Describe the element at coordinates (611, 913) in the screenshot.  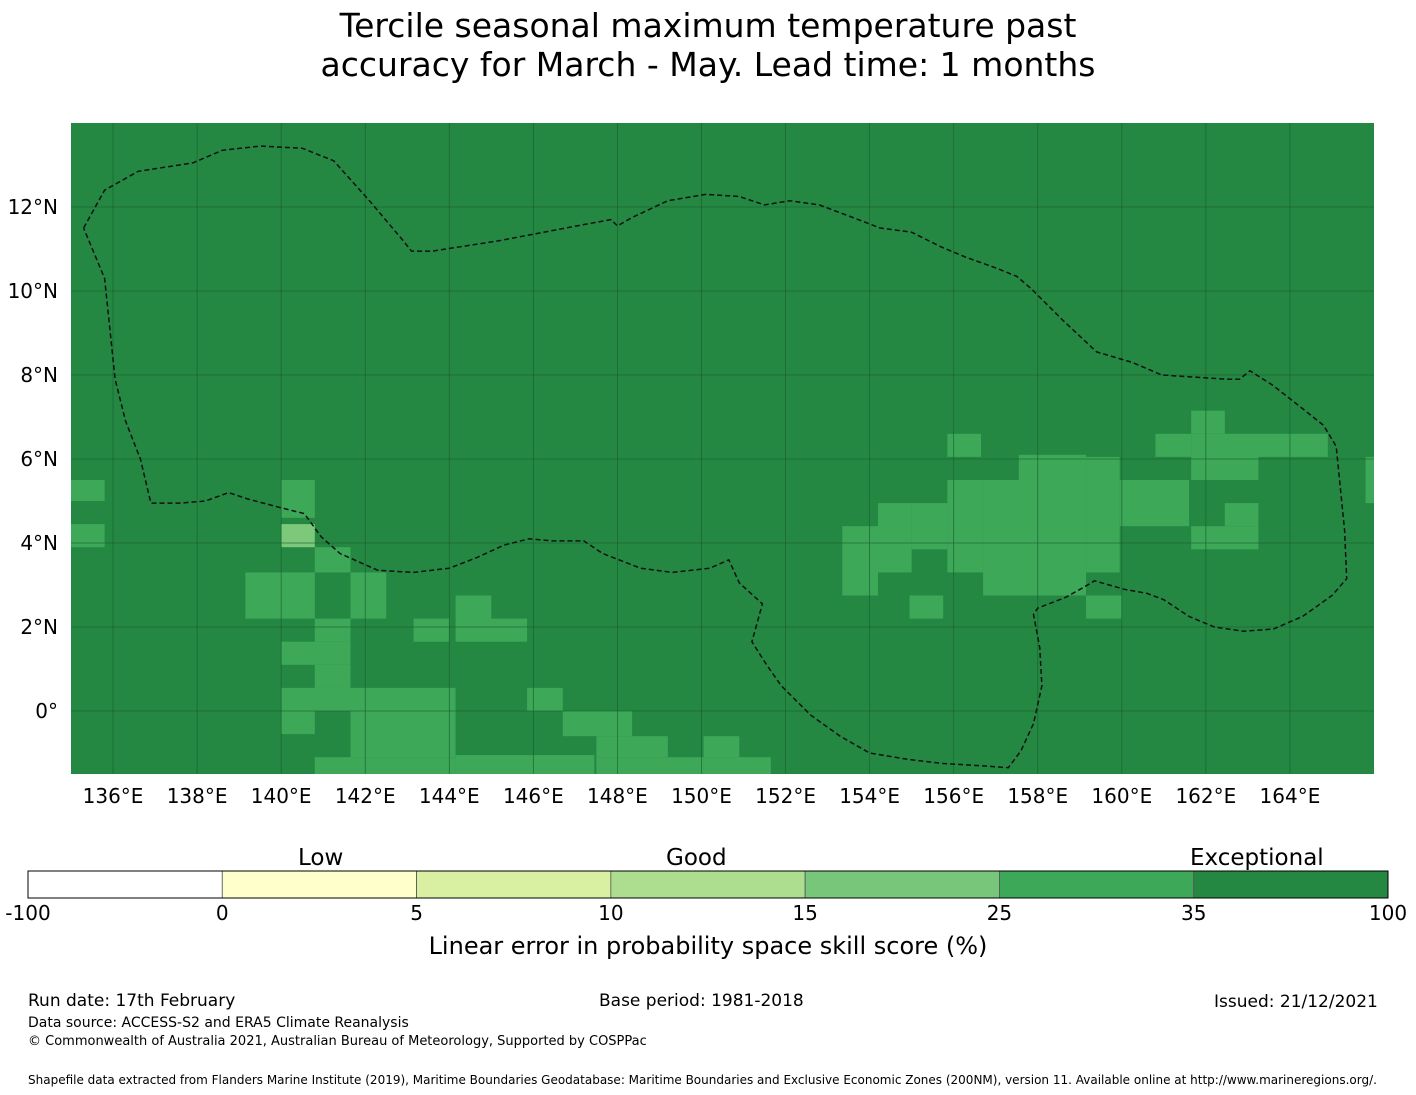
I see `colorbar-tick-label: 10` at that location.